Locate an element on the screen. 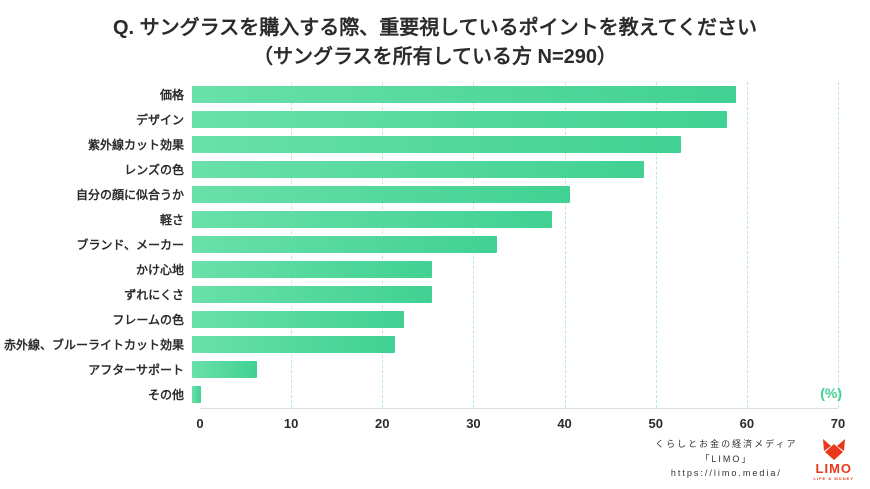  bar-row: 赤外線、ブルーライトカット効果 is located at coordinates (435, 344).